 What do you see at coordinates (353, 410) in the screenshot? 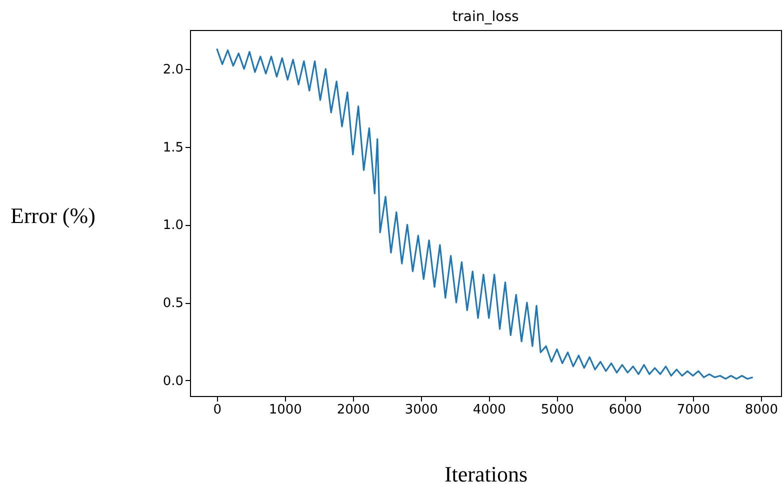
I see `x-tick-label: 2000` at bounding box center [353, 410].